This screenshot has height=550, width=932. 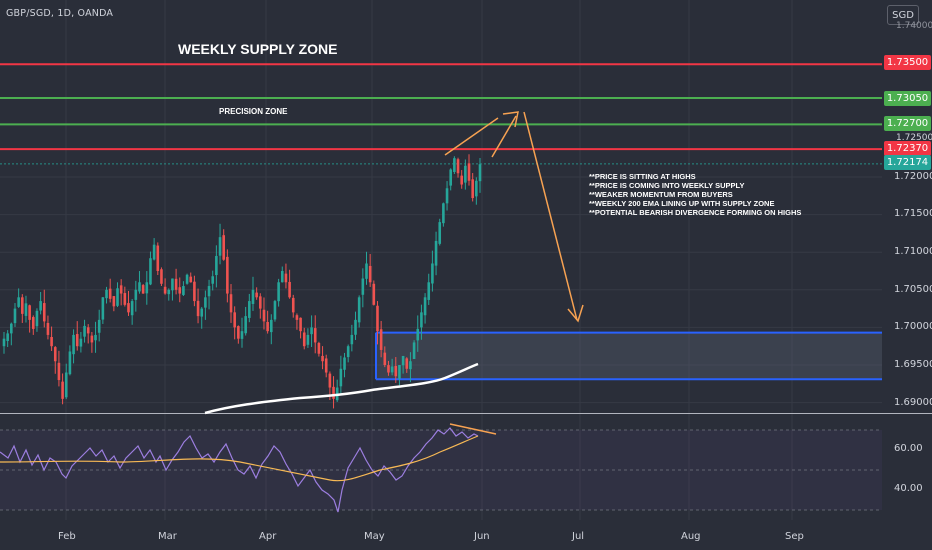 I want to click on time-tick: Jun, so click(x=482, y=536).